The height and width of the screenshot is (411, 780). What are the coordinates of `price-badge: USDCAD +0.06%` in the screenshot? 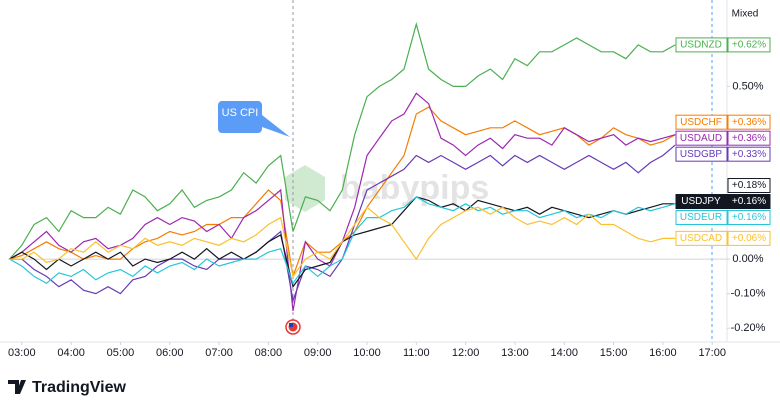 It's located at (723, 238).